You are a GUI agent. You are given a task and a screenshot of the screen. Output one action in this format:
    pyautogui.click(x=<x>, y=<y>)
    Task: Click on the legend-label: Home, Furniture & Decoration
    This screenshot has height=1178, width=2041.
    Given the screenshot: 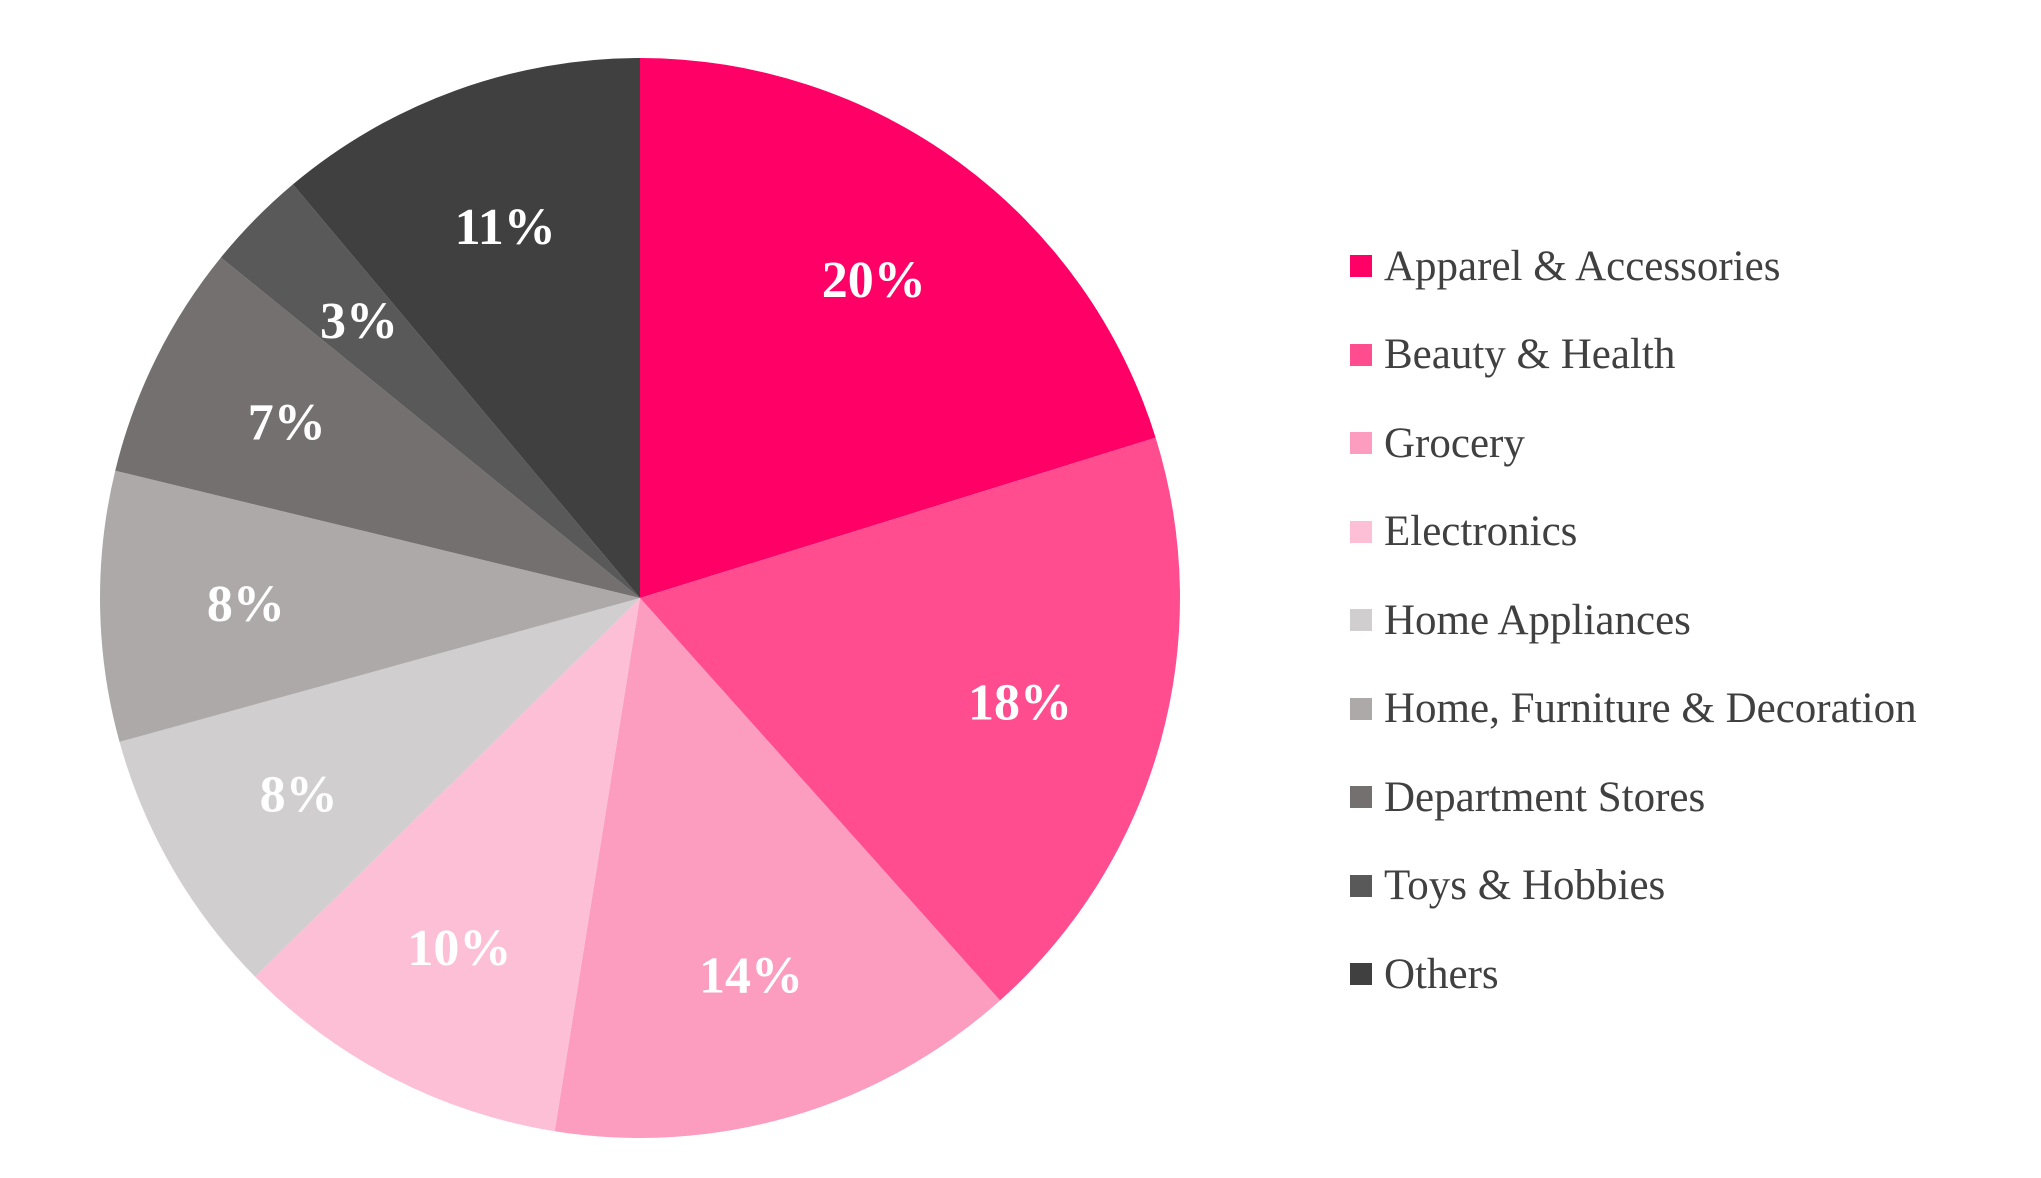 What is the action you would take?
    pyautogui.click(x=1650, y=709)
    